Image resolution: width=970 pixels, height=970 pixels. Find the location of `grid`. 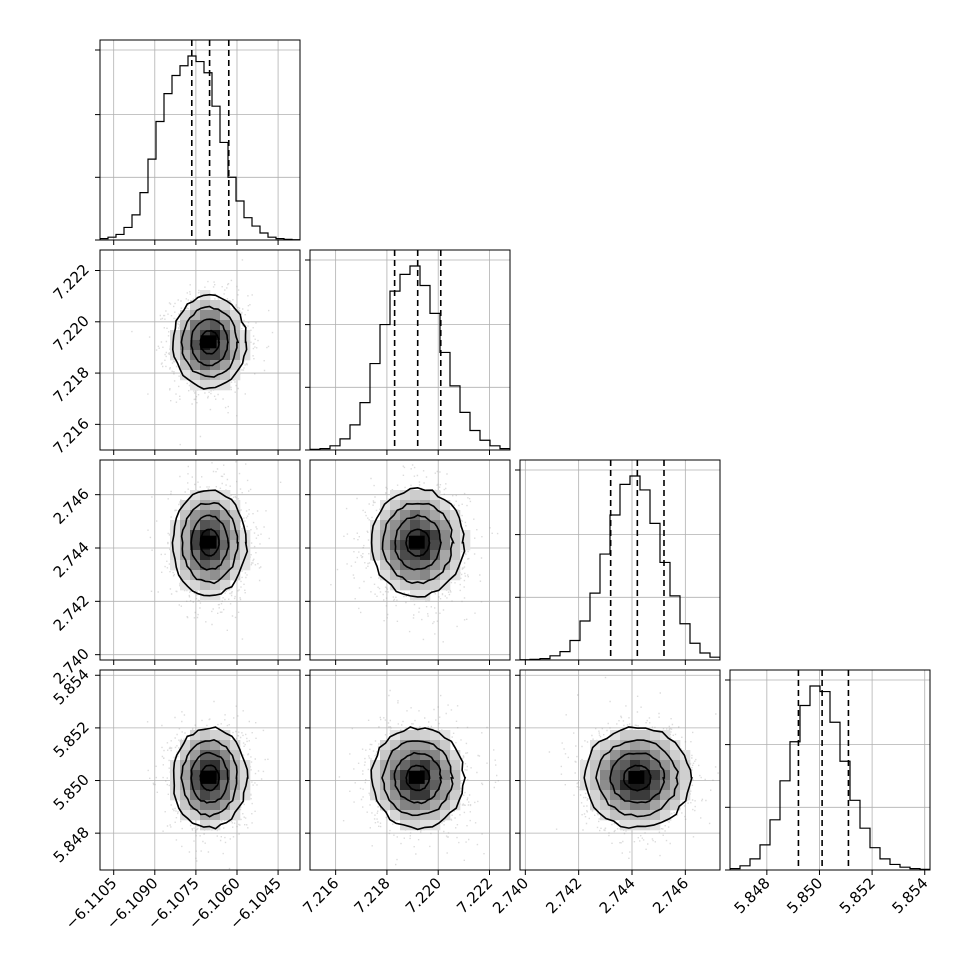

grid is located at coordinates (620, 560).